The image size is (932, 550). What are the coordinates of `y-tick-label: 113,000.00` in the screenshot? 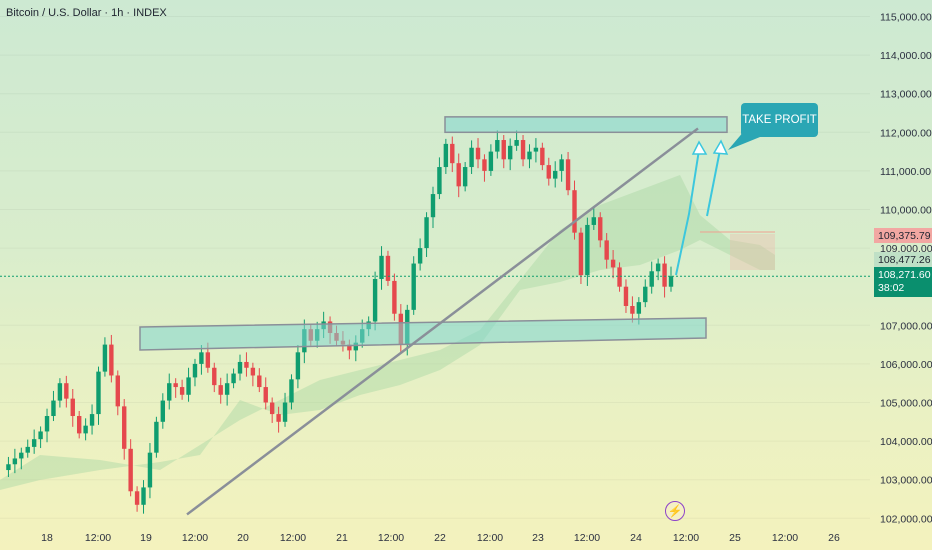 It's located at (906, 95).